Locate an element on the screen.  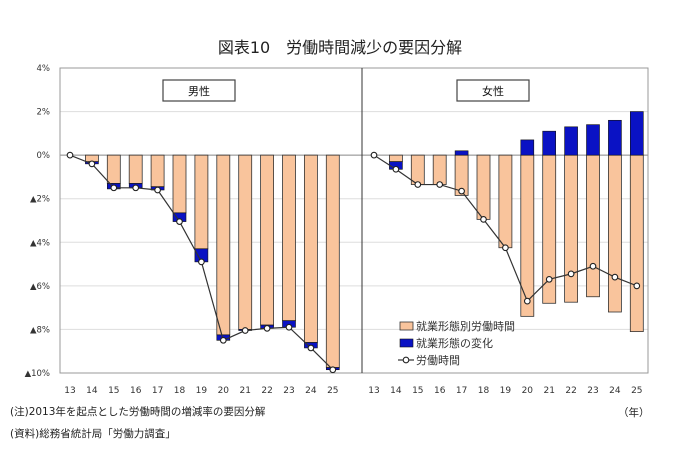
legend-swatch-orange is located at coordinates (406, 326).